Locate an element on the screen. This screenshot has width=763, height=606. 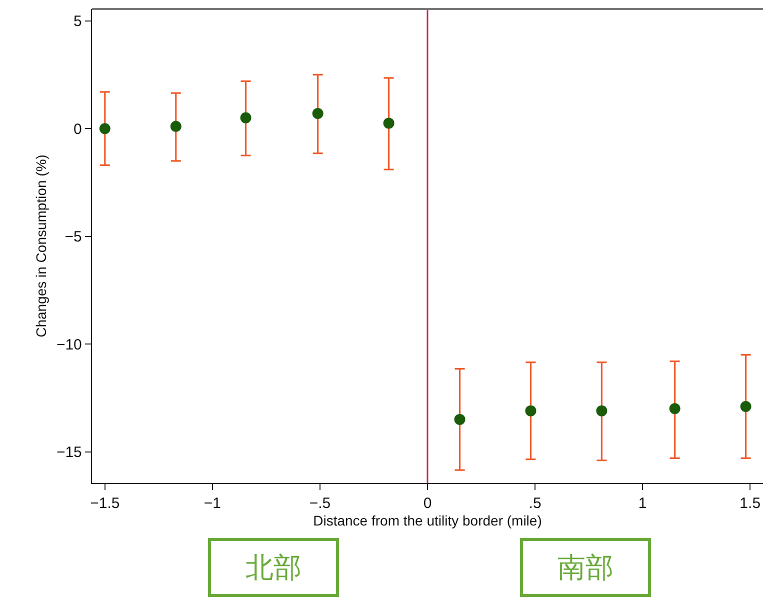
y-tick-label: 0 is located at coordinates (78, 129).